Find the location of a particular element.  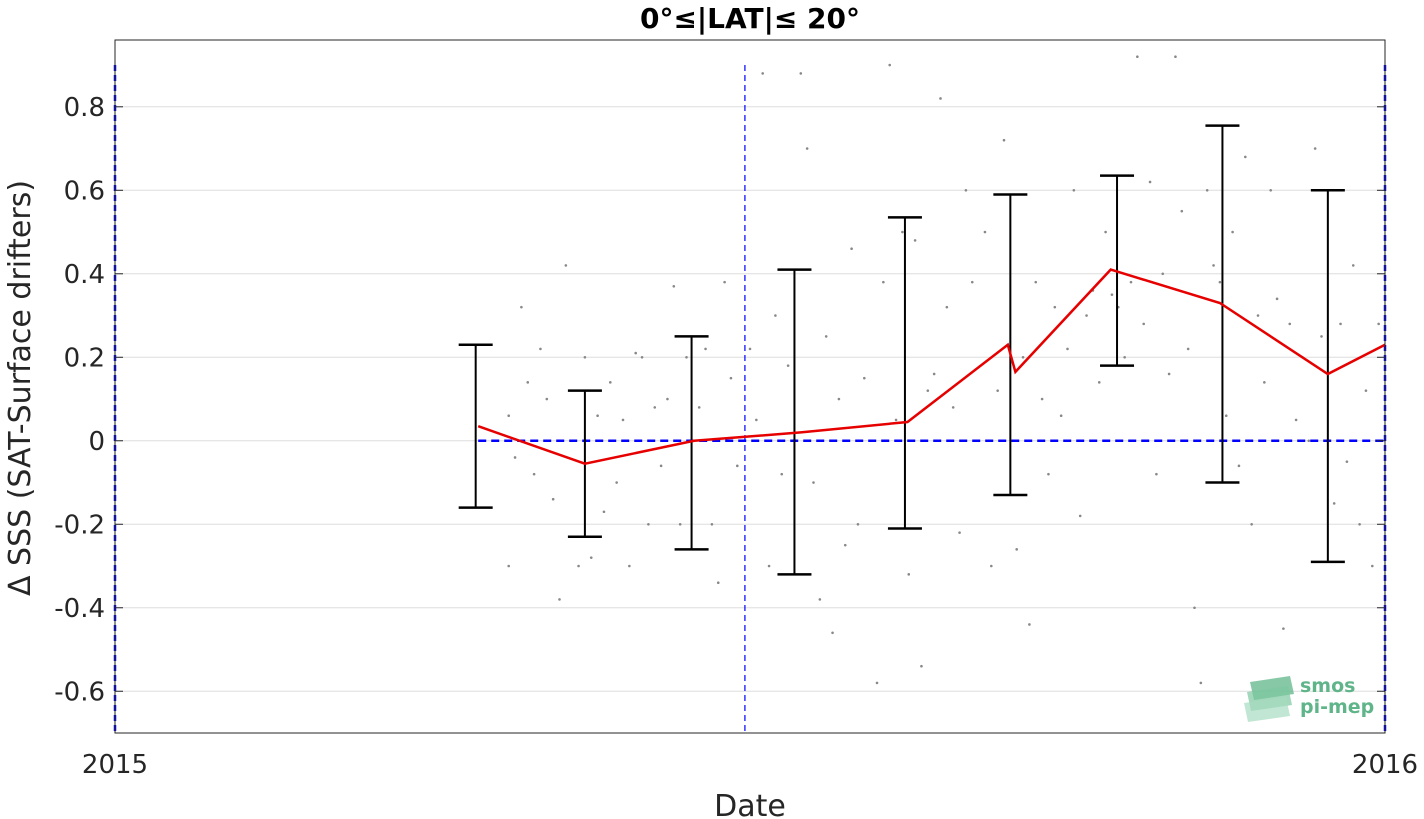

x-tick-label: 2015 is located at coordinates (115, 765).